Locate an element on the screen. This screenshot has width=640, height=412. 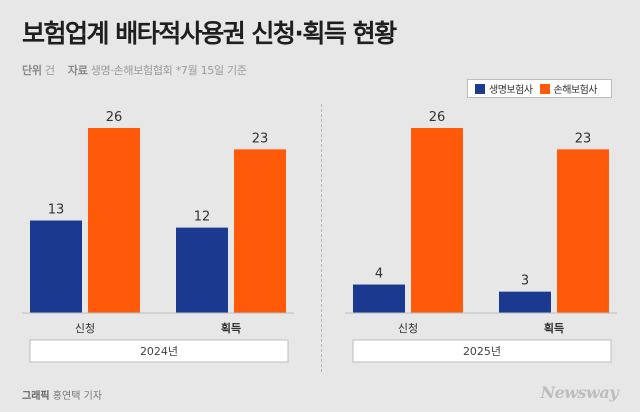
bar-life-2024년-신청 is located at coordinates (56, 266).